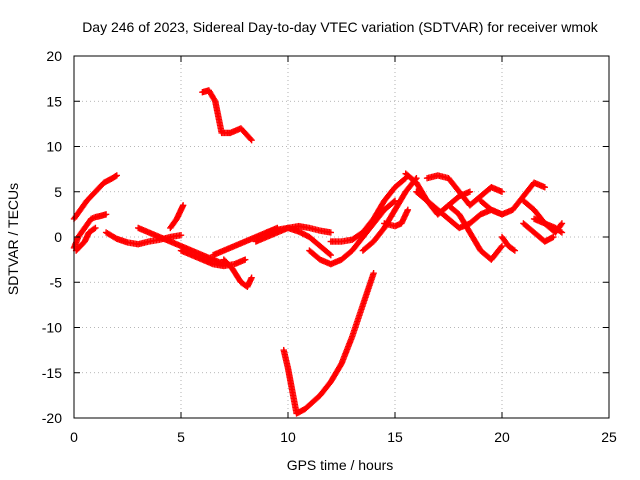 This screenshot has width=640, height=480. What do you see at coordinates (502, 437) in the screenshot?
I see `x-tick-label: 20` at bounding box center [502, 437].